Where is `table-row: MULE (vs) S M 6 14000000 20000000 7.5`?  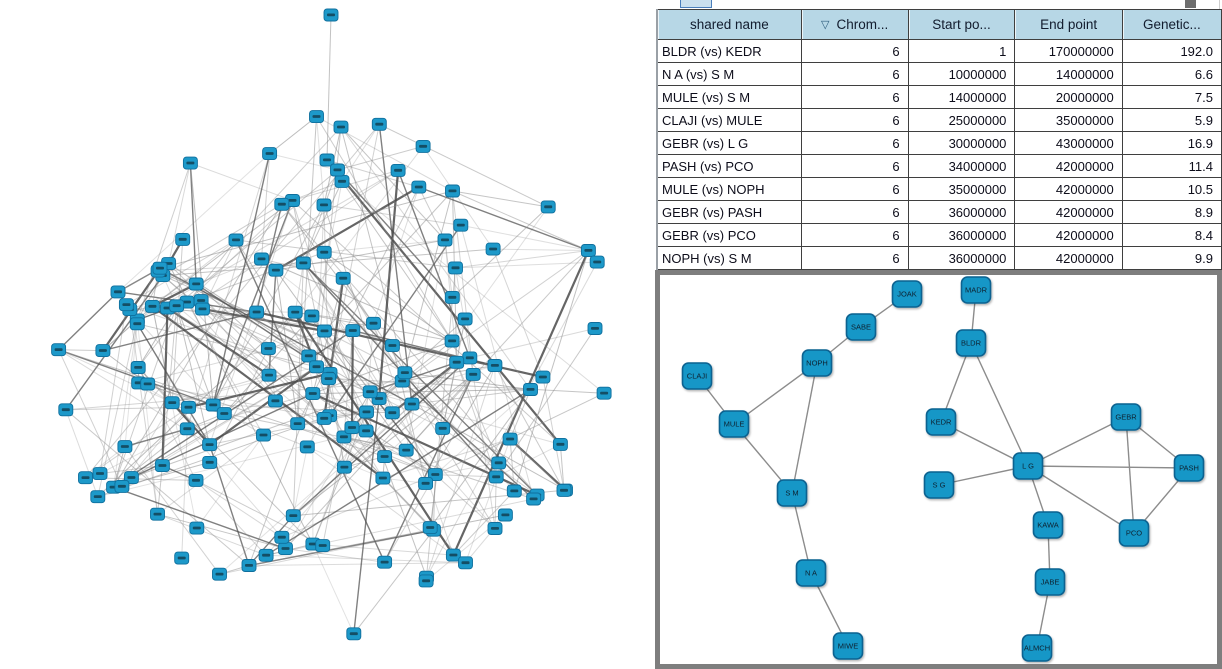 table-row: MULE (vs) S M 6 14000000 20000000 7.5 is located at coordinates (939, 97).